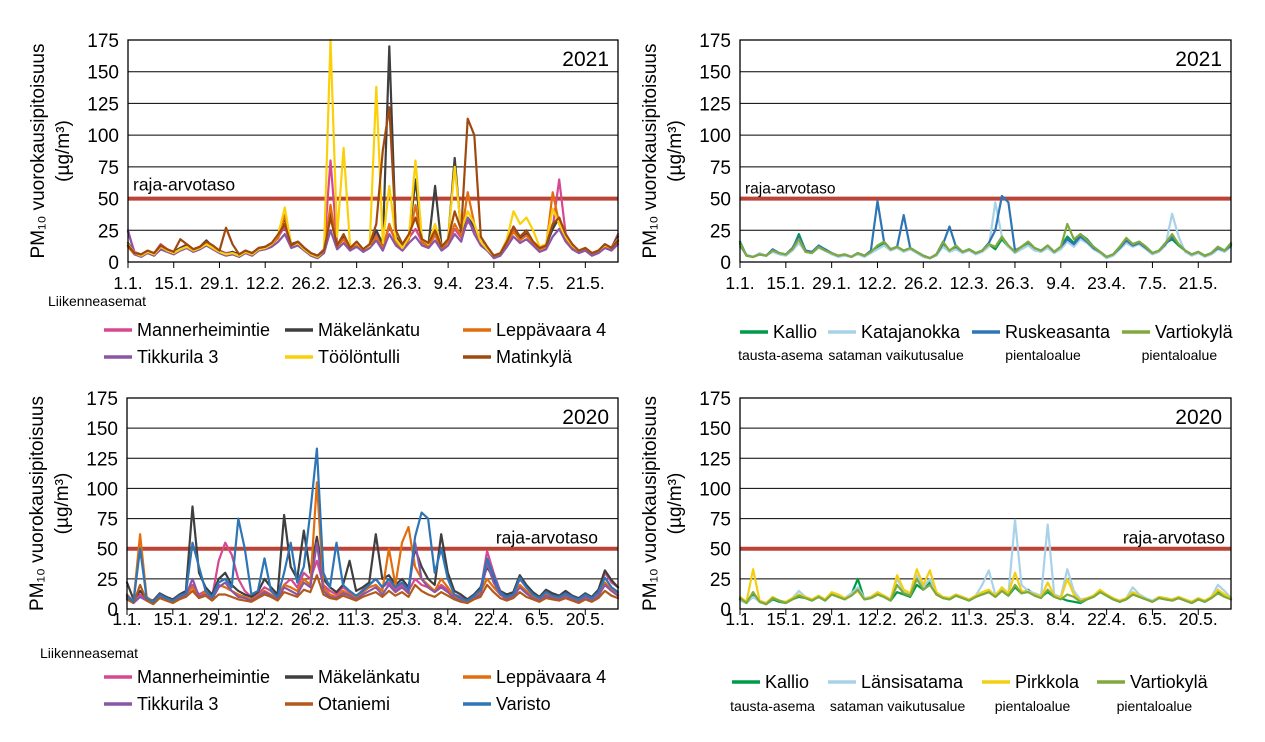 This screenshot has width=1265, height=742. What do you see at coordinates (1033, 706) in the screenshot?
I see `legend-sublabel-pirkkola: pientaloalue` at bounding box center [1033, 706].